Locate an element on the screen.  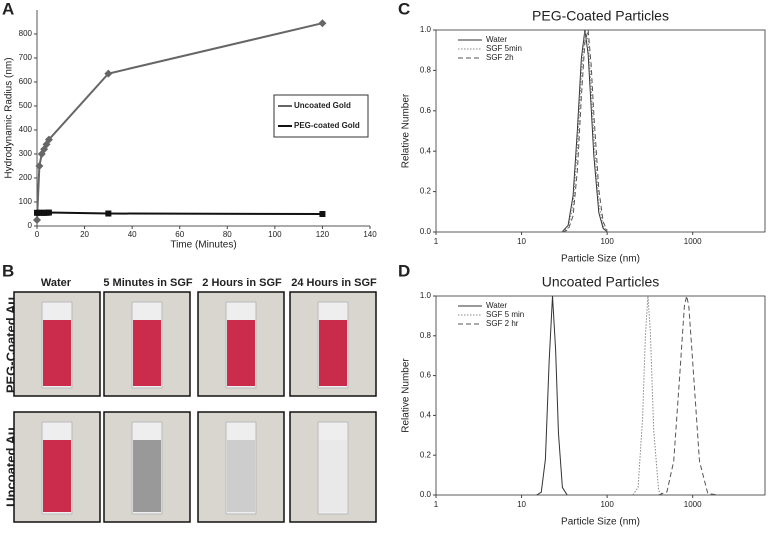
legend-label: Uncoated Gold is located at coordinates (322, 105).